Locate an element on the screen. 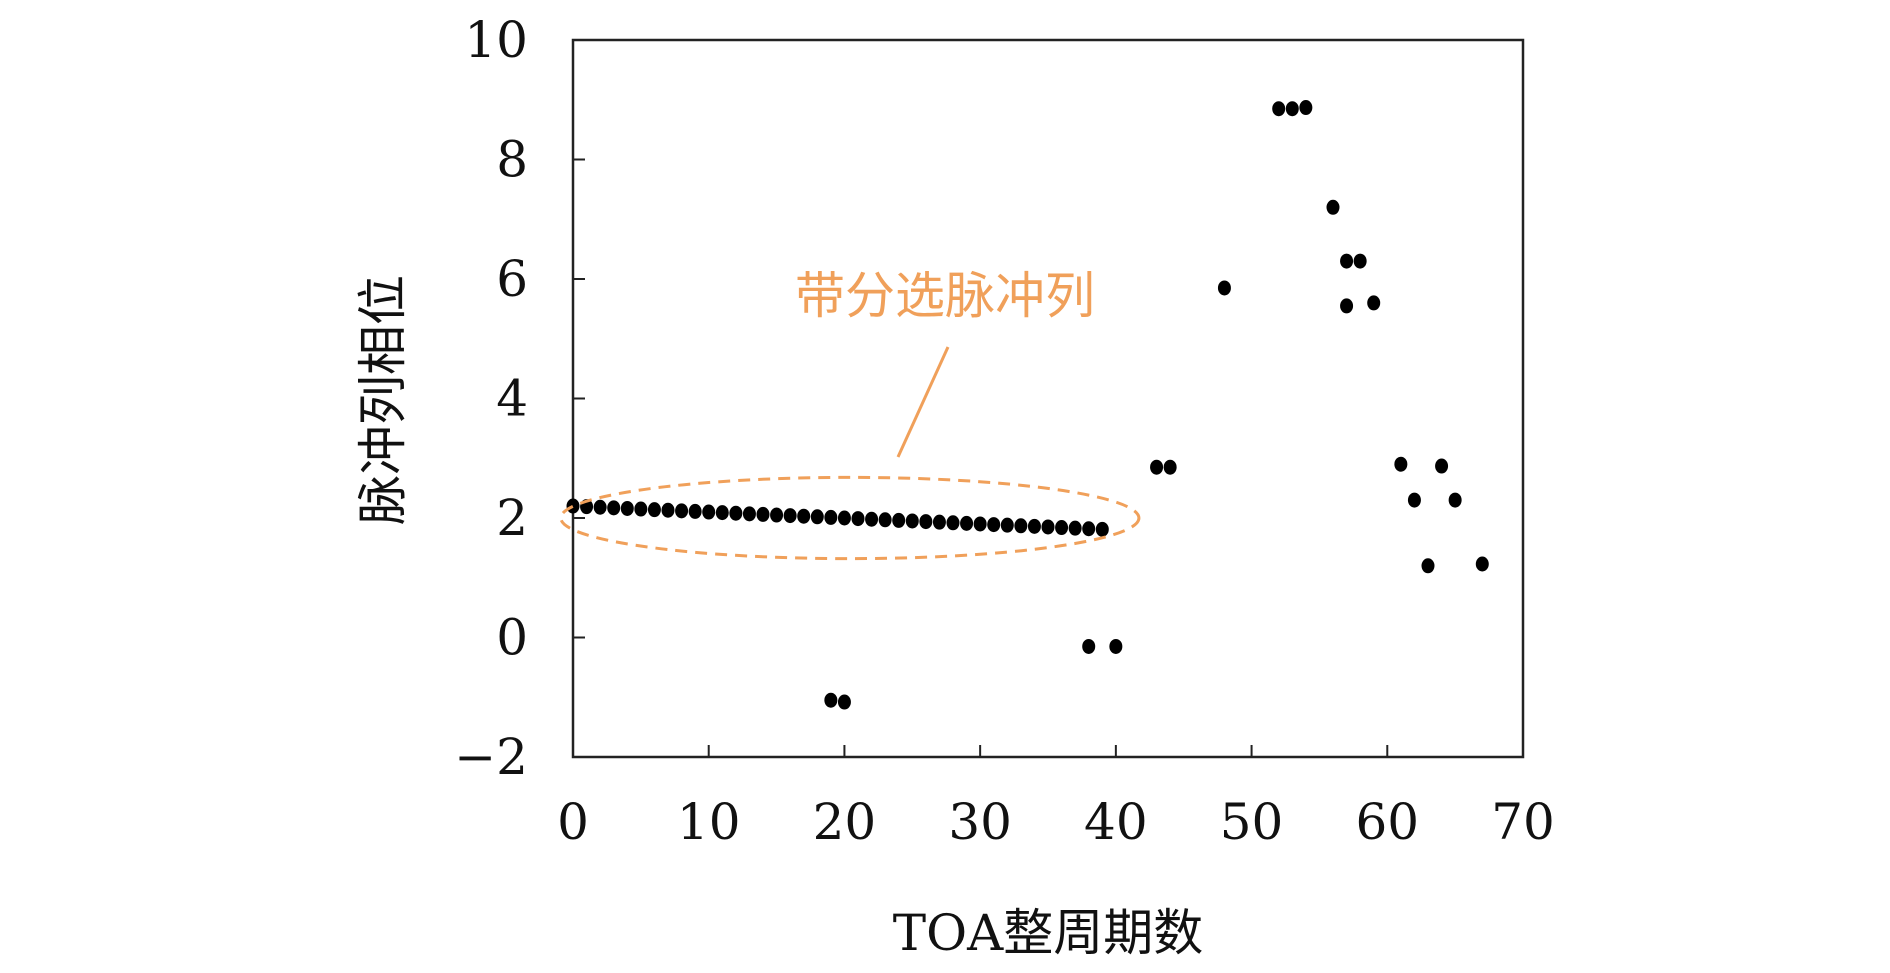 The width and height of the screenshot is (1890, 973). x-tick-label: 50 is located at coordinates (1252, 822).